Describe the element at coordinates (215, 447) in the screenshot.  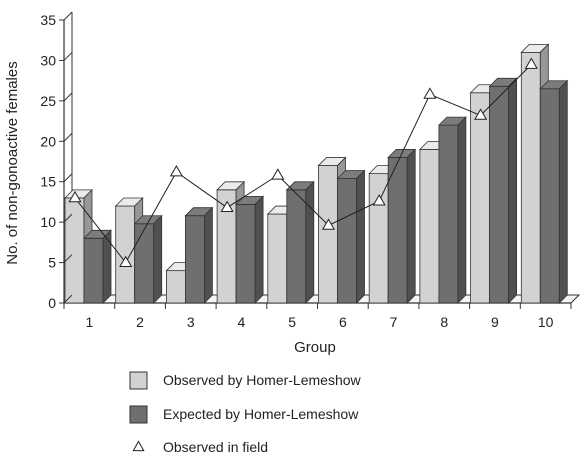
I see `legend-observed-field-label: Observed in field` at that location.